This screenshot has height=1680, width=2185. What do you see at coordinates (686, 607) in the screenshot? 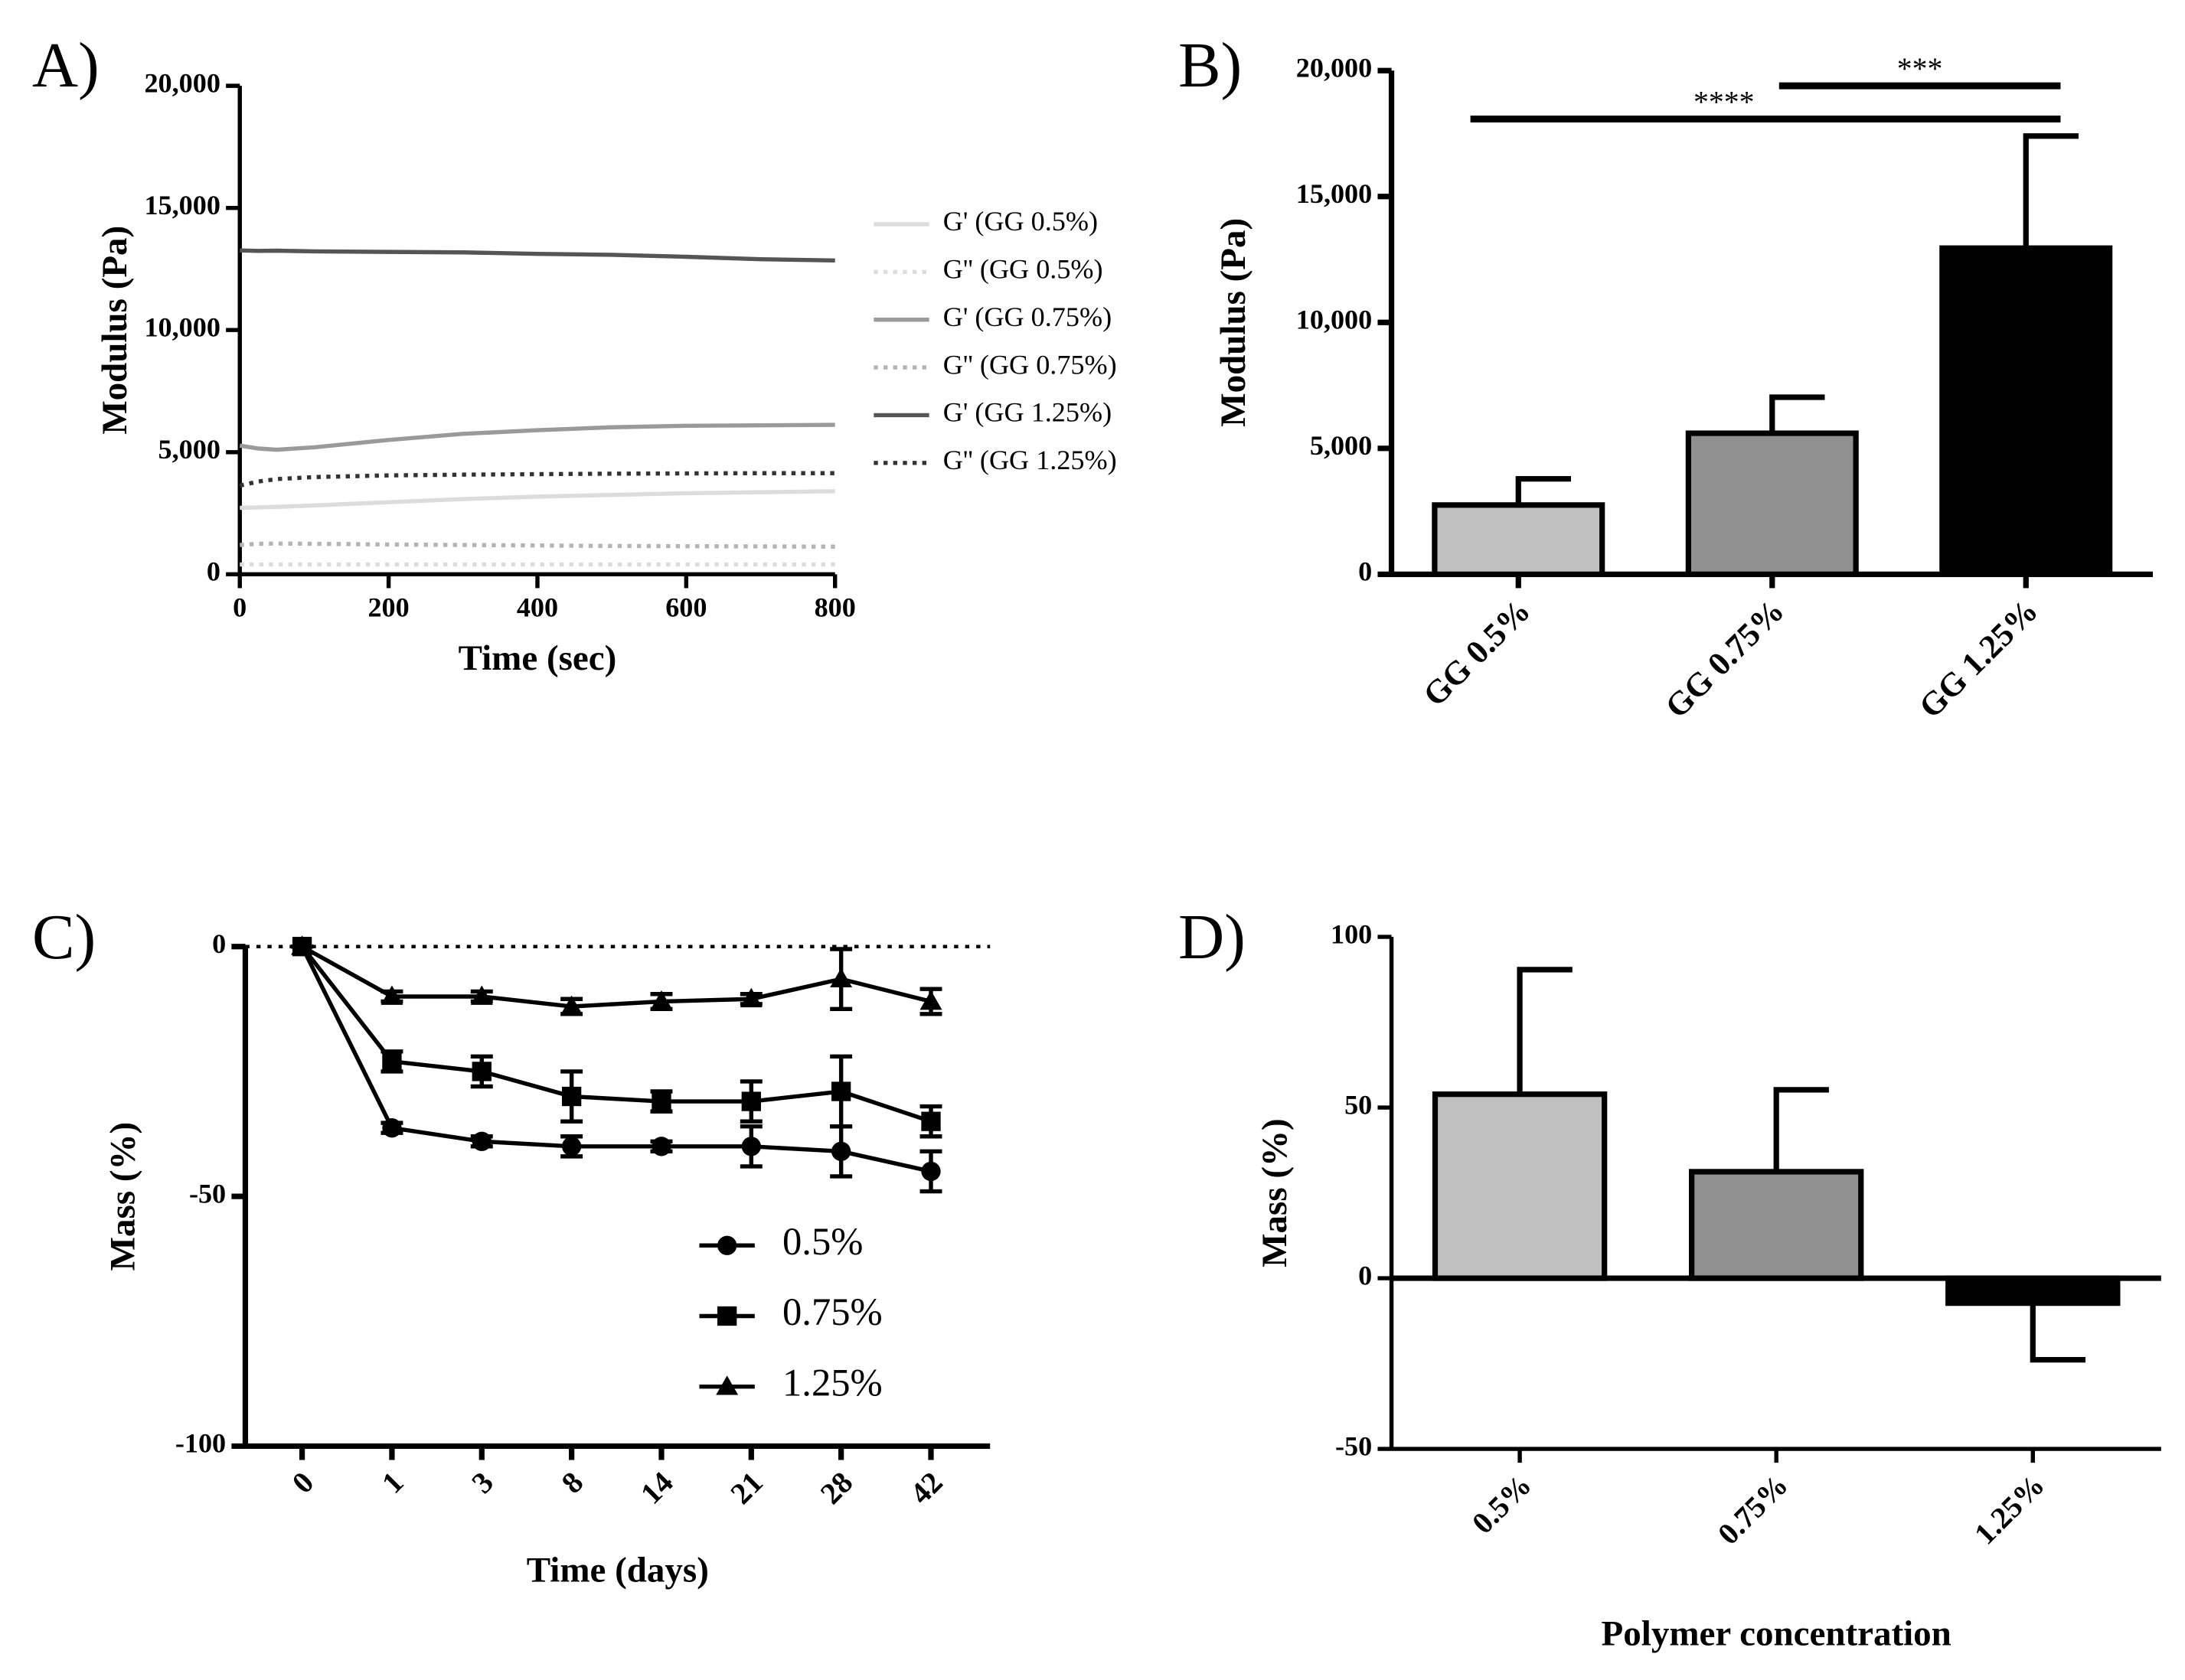
I see `x-tick-label: 600` at bounding box center [686, 607].